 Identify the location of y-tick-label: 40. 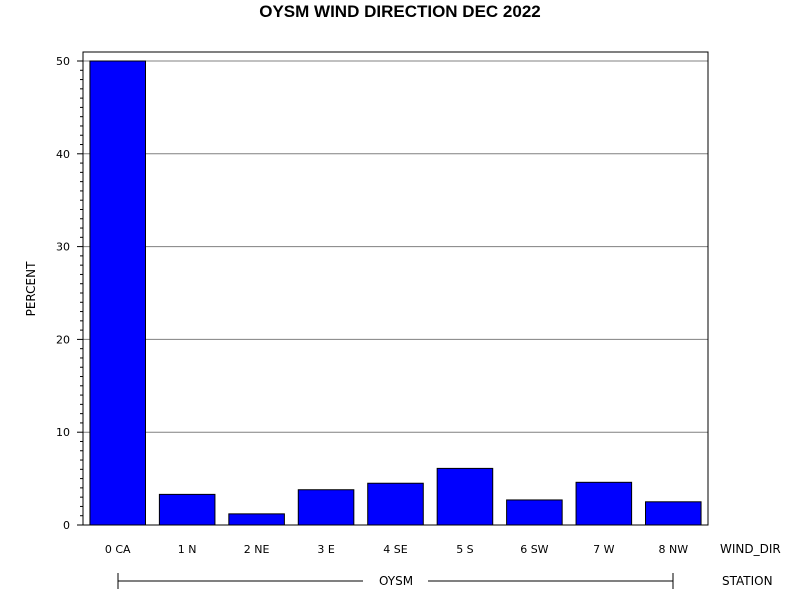
(63, 154).